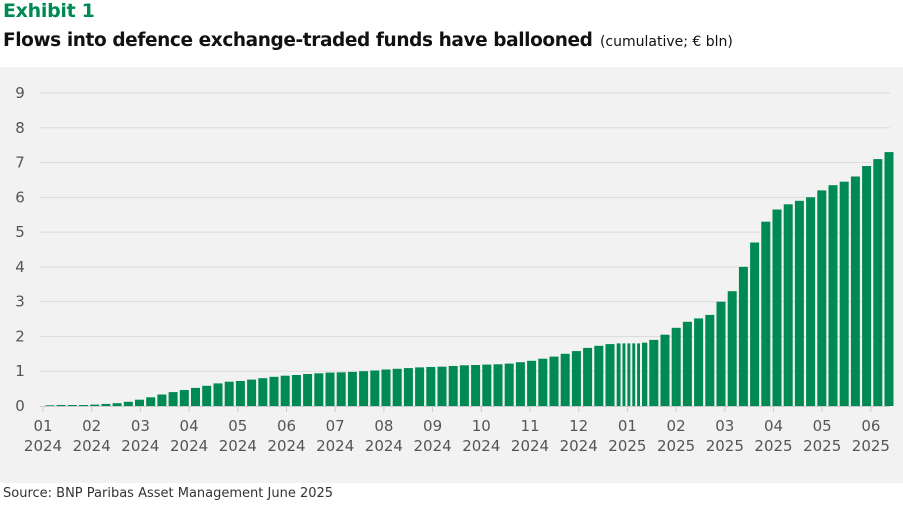 Image resolution: width=903 pixels, height=507 pixels. What do you see at coordinates (20, 232) in the screenshot?
I see `y-tick-label: 5` at bounding box center [20, 232].